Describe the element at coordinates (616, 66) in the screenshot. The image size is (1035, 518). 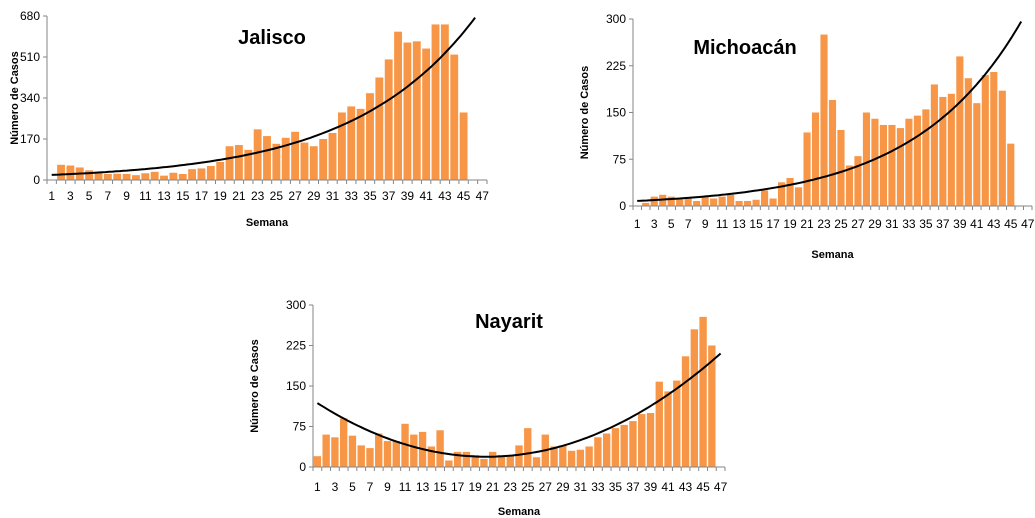
I see `y-tick-label: 225` at that location.